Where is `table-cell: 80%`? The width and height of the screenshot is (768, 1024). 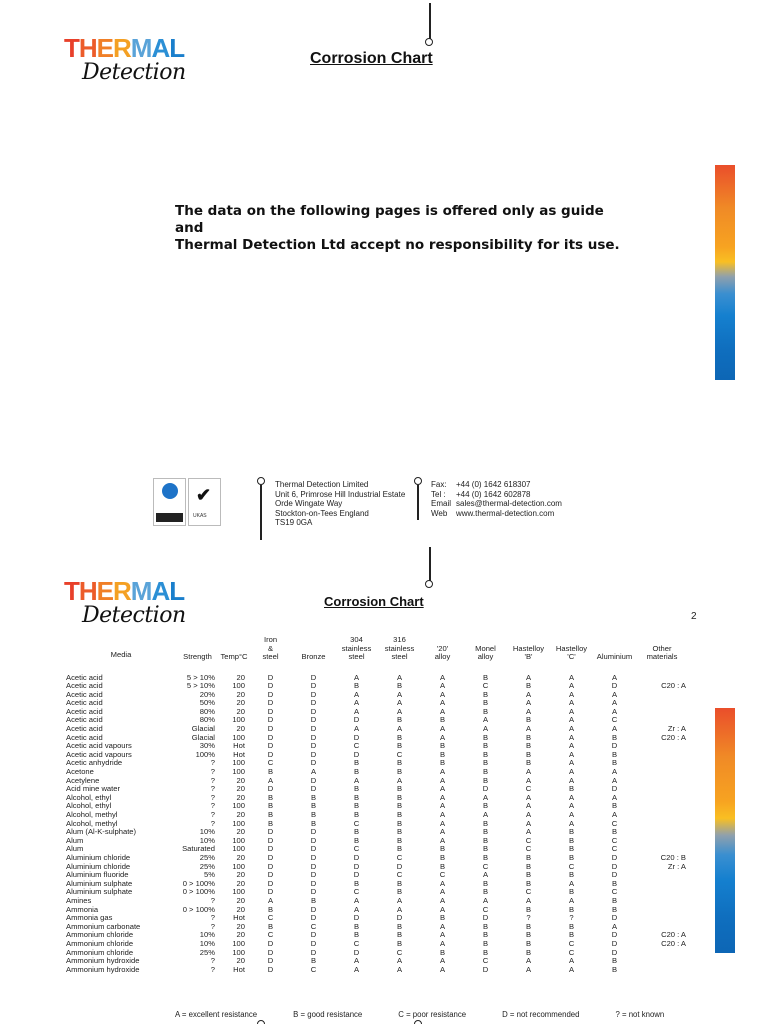
table-cell: 80% is located at coordinates (207, 720).